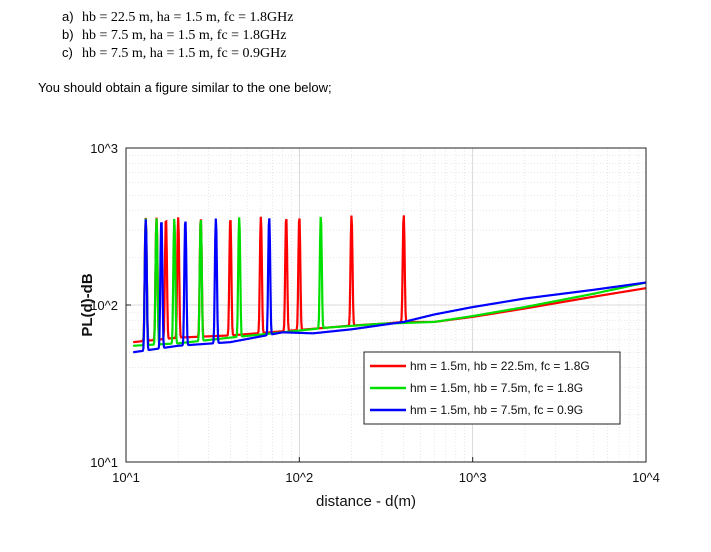  What do you see at coordinates (104, 148) in the screenshot?
I see `y-tick-label: 10^3` at bounding box center [104, 148].